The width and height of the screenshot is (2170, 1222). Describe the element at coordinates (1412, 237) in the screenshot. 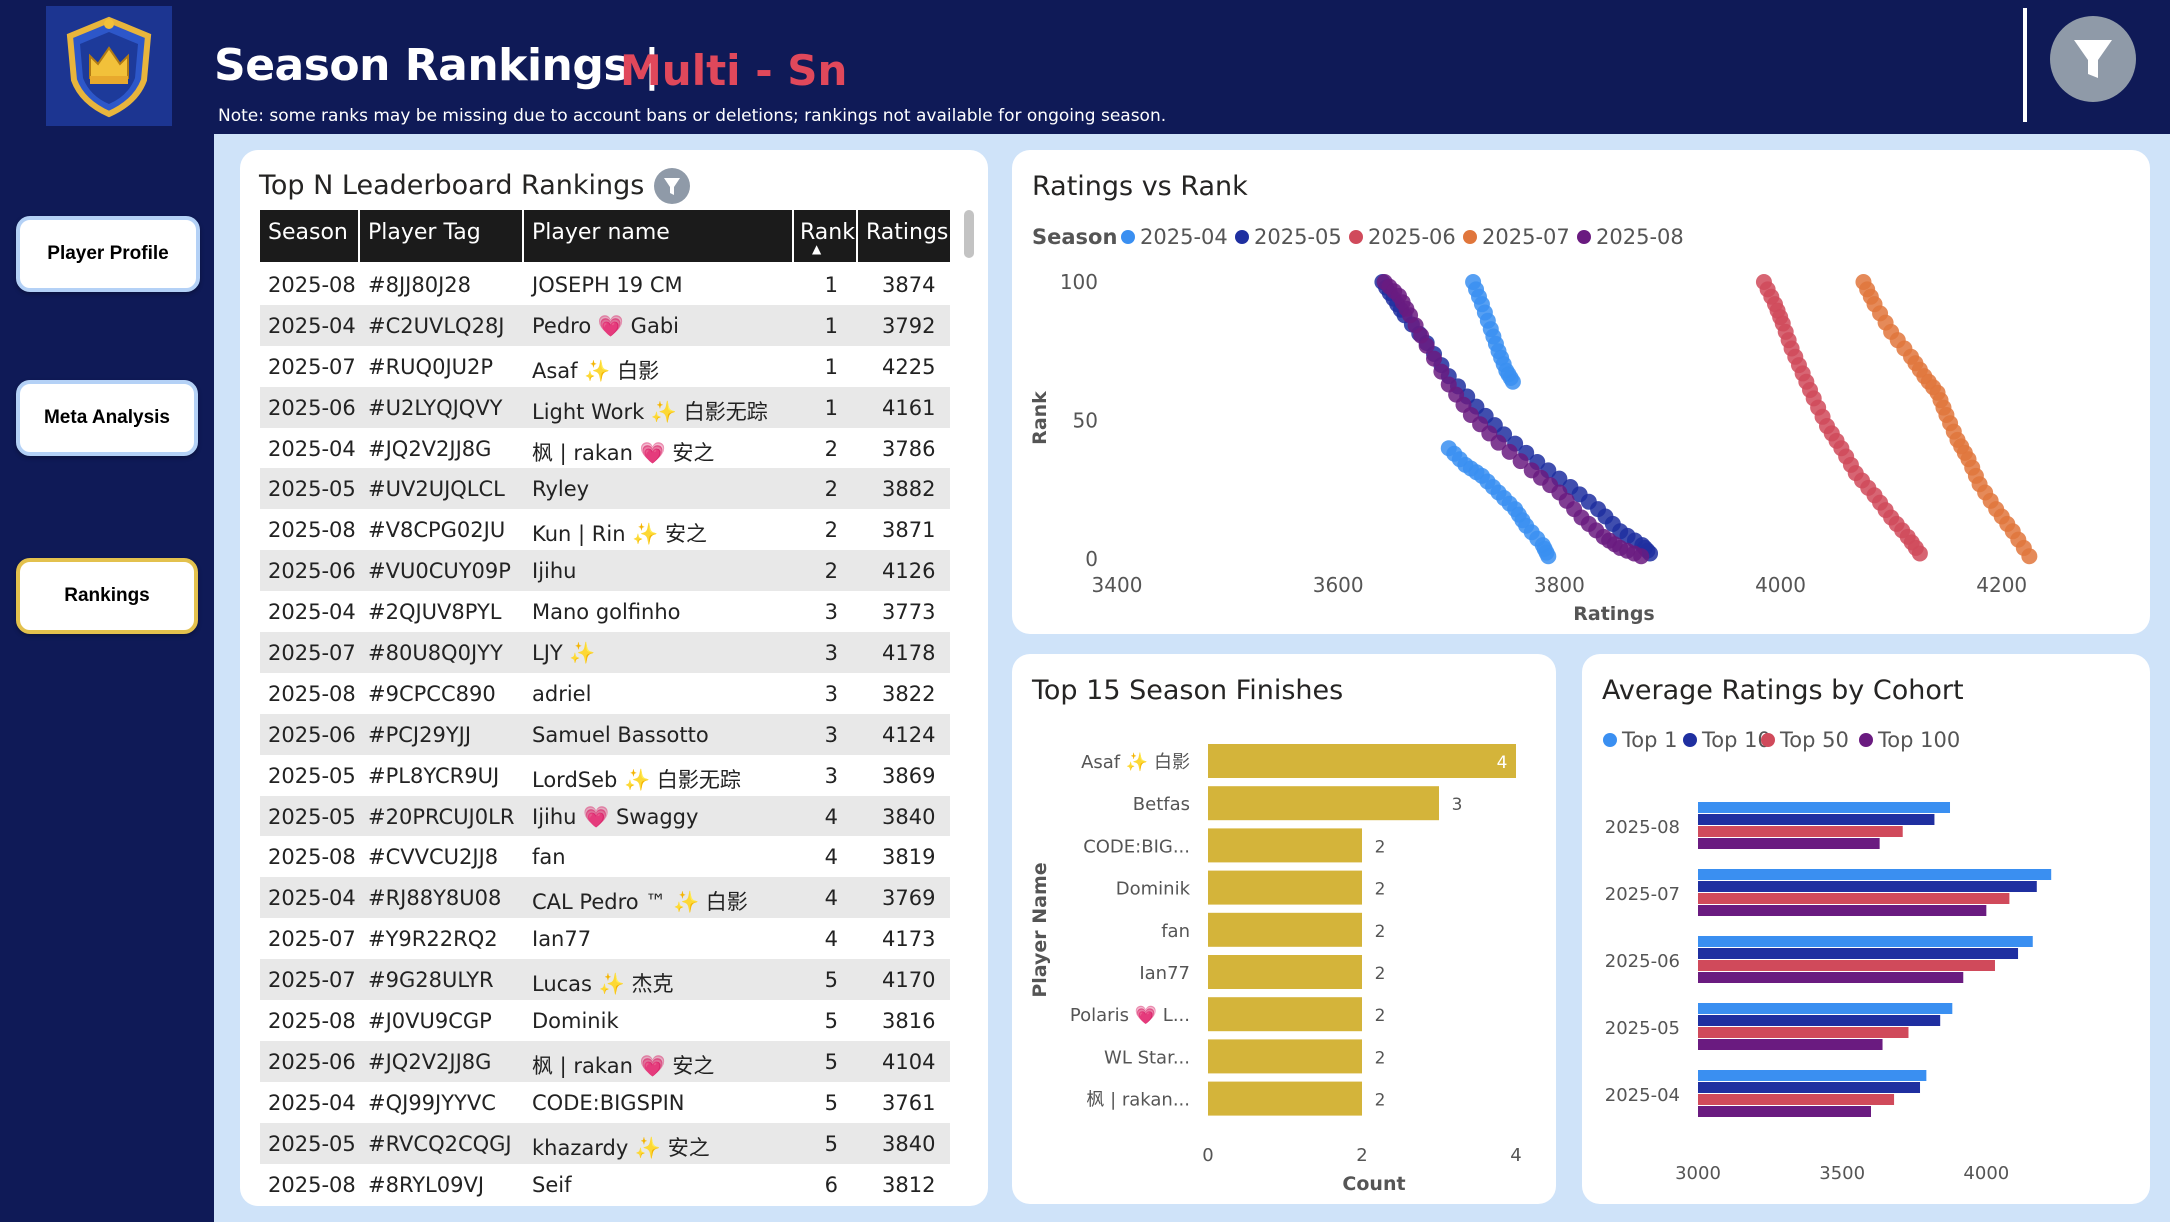

I see `legend-label: 2025-06` at that location.